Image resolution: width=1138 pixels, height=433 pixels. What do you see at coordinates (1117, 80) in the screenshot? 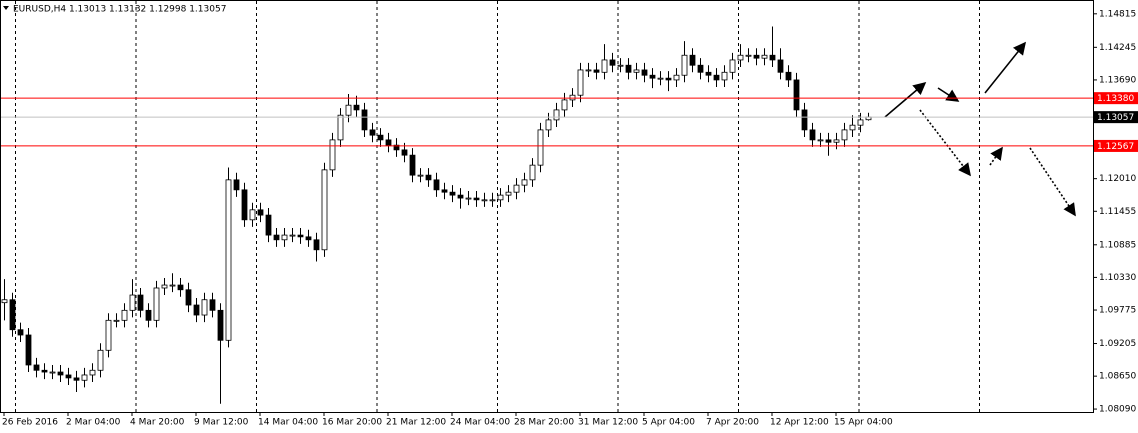
I see `y-tick-label: 1.13690` at bounding box center [1117, 80].